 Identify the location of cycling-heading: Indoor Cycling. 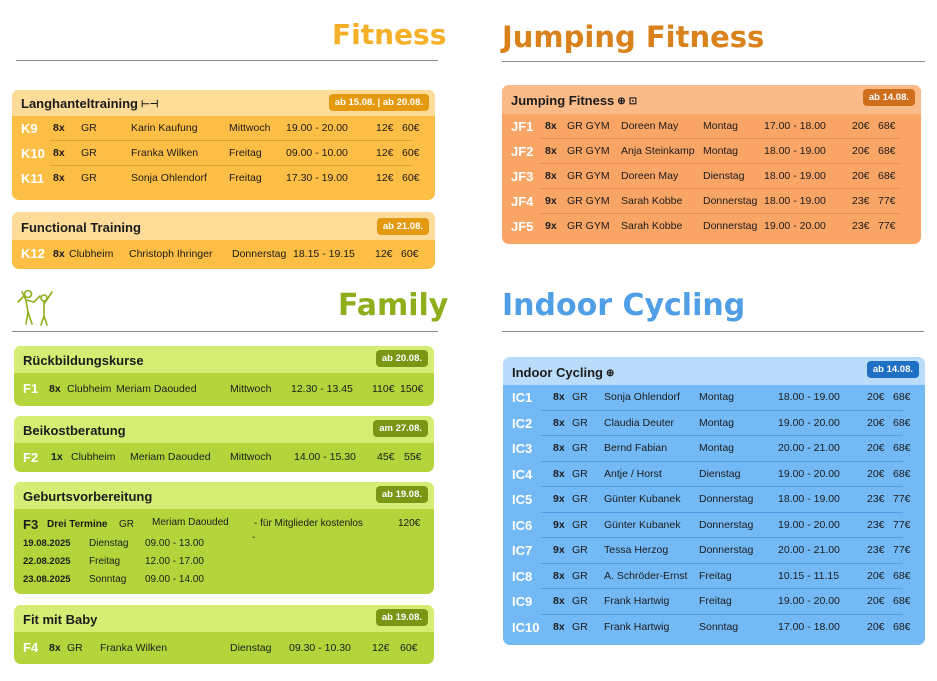
(624, 305).